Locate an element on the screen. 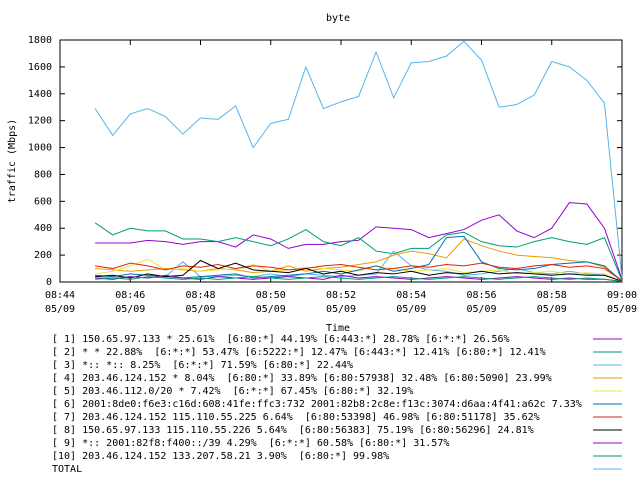 Image resolution: width=640 pixels, height=480 pixels. y-tick-label: 800 is located at coordinates (43, 174).